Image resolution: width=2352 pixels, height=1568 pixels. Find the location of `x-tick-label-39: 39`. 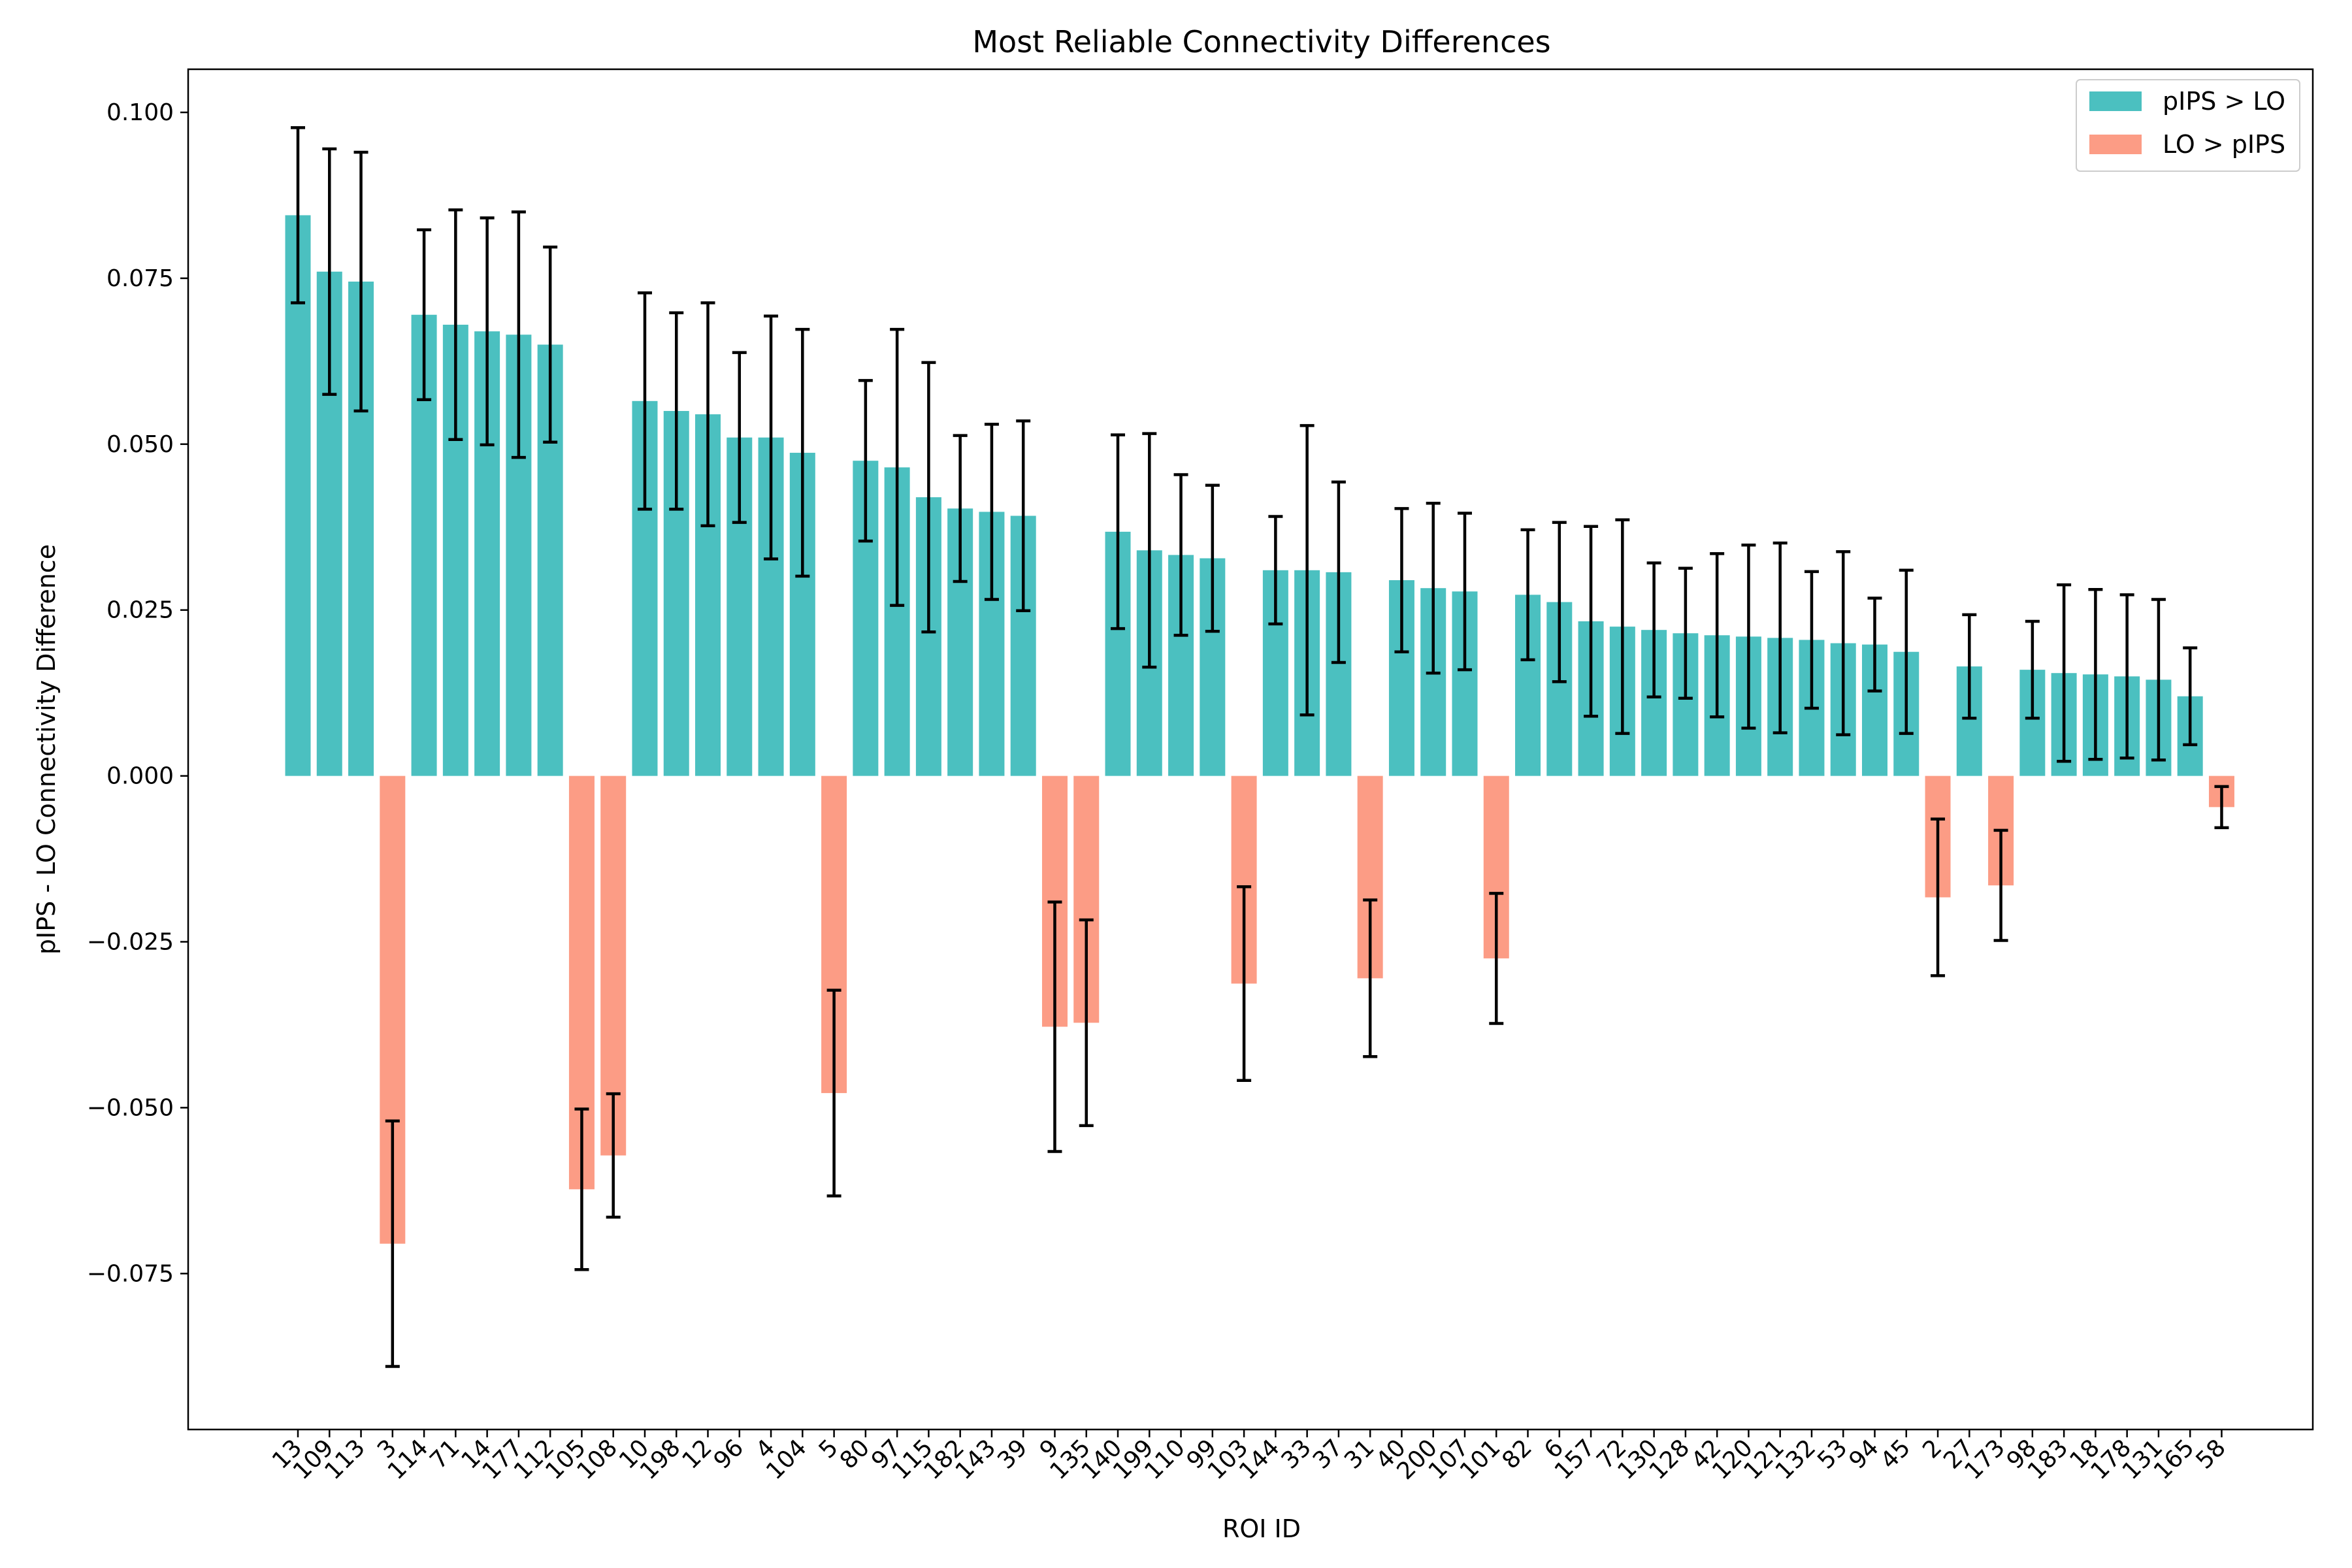

x-tick-label-39: 39 is located at coordinates (1012, 1454).